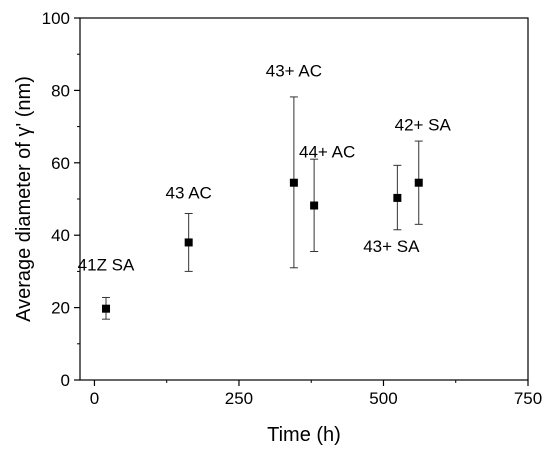 The height and width of the screenshot is (459, 550). I want to click on y-tick-label: 60, so click(60, 163).